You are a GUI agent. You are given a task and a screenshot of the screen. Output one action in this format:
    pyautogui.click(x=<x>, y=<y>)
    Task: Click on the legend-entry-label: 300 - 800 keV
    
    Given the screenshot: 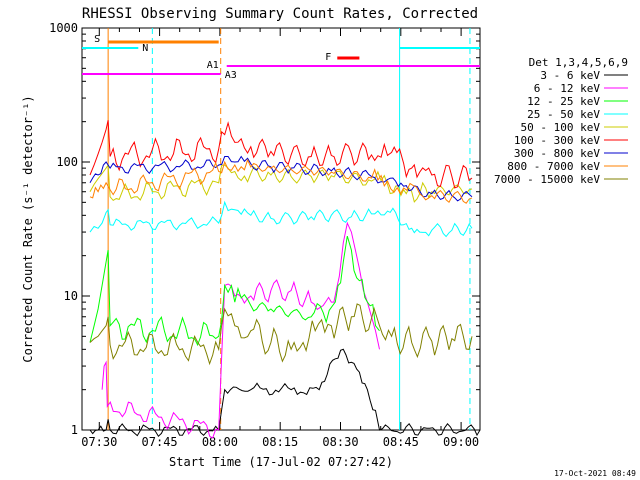 What is the action you would take?
    pyautogui.click(x=557, y=153)
    